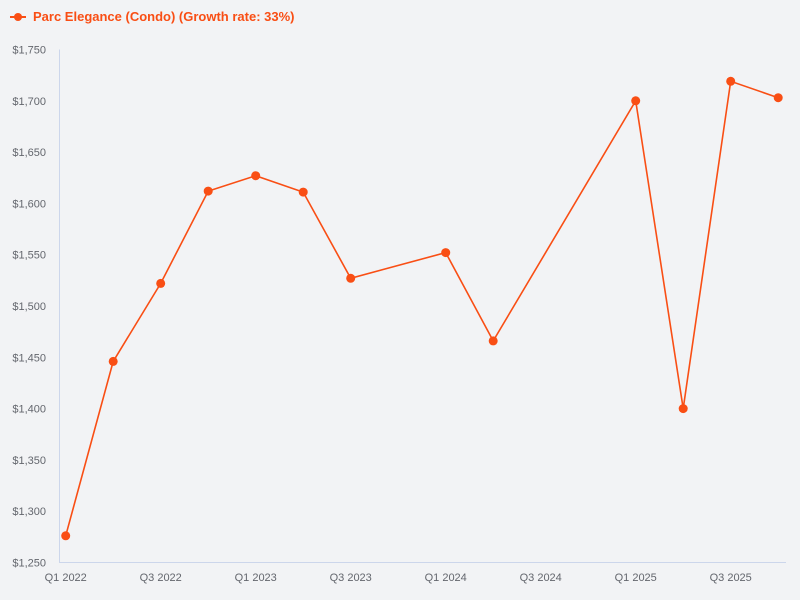 The image size is (800, 600). I want to click on y-tick-label: $1,500, so click(29, 307).